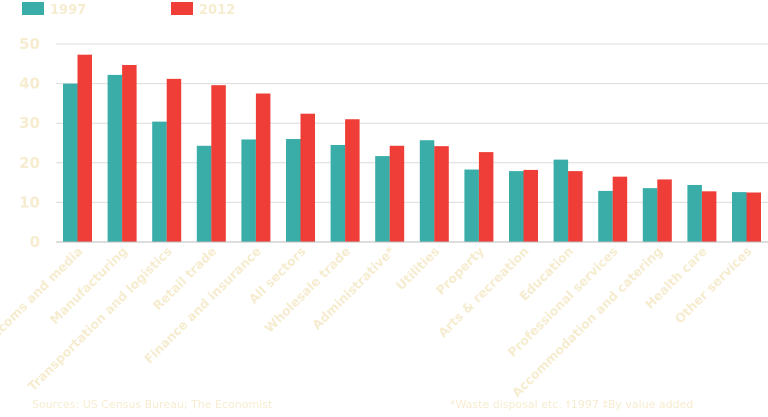 The width and height of the screenshot is (768, 417). What do you see at coordinates (713, 285) in the screenshot?
I see `category-label: Other services` at bounding box center [713, 285].